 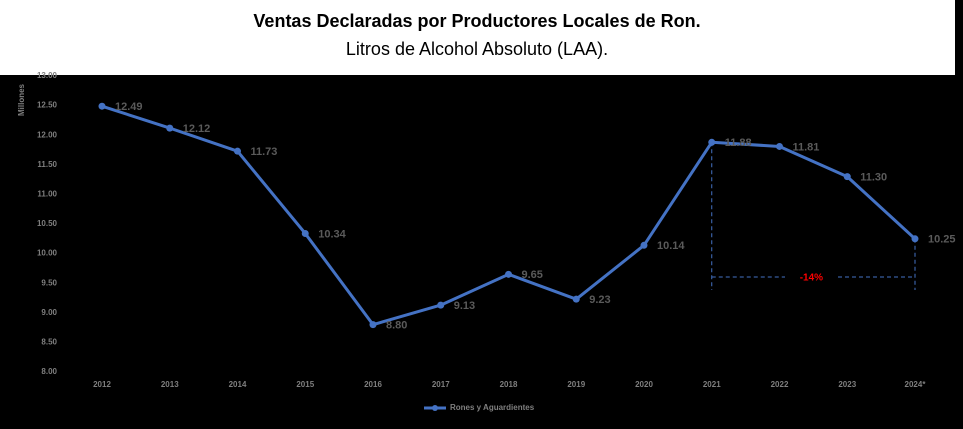 I want to click on legend-label: Rones y Aguardientes, so click(x=492, y=407).